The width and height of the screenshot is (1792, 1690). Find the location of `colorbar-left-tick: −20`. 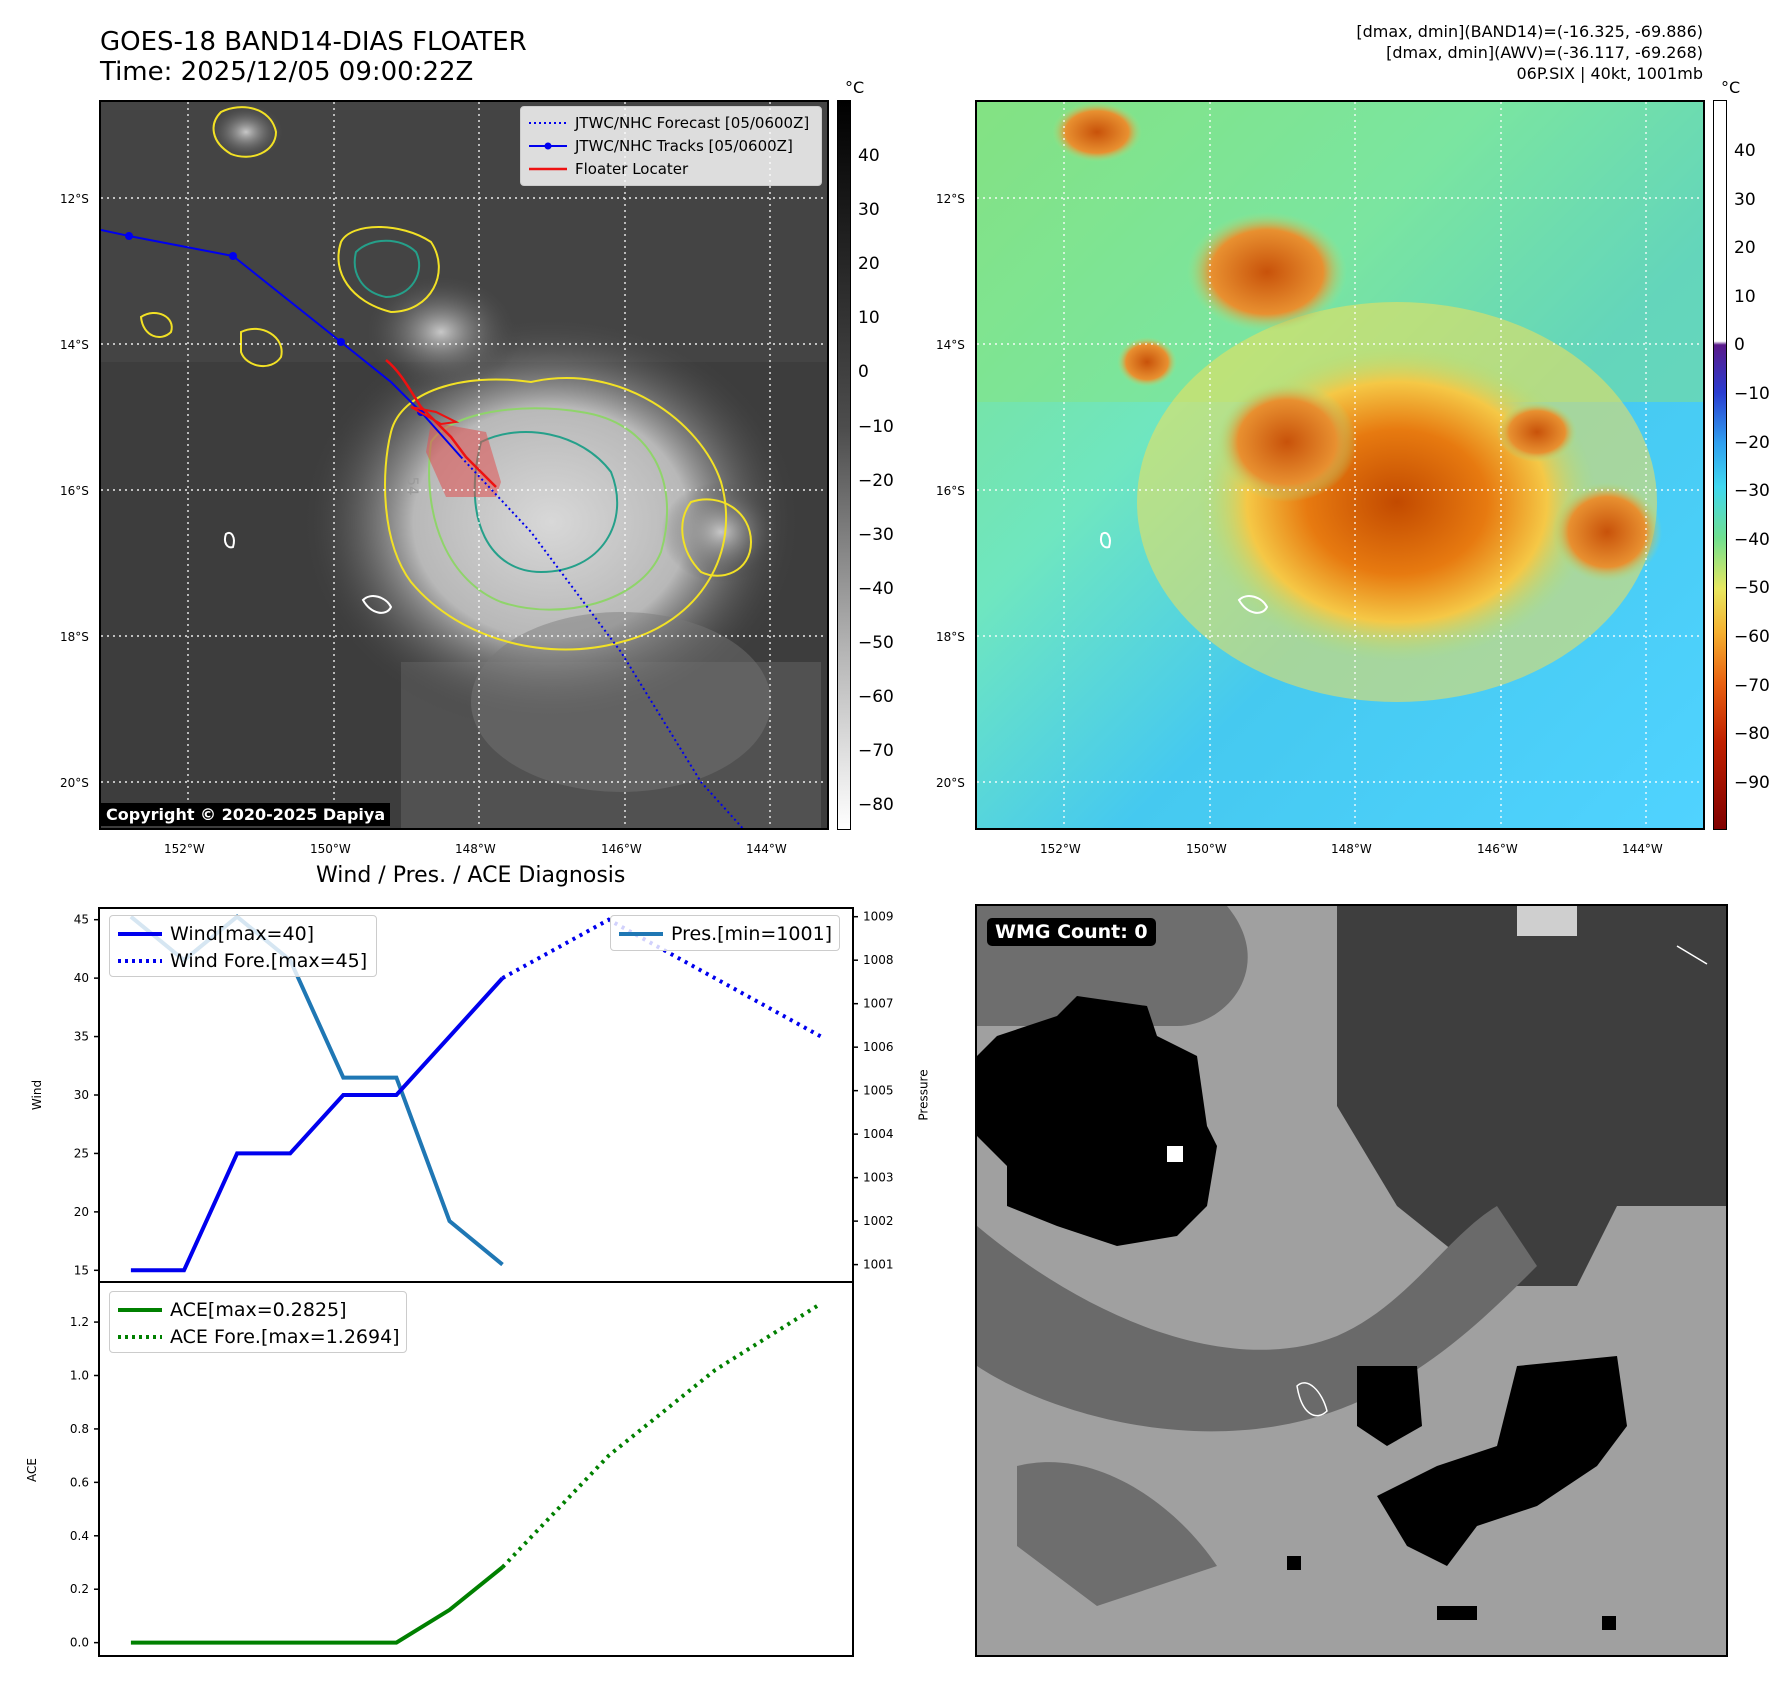

colorbar-left-tick: −20 is located at coordinates (876, 480).